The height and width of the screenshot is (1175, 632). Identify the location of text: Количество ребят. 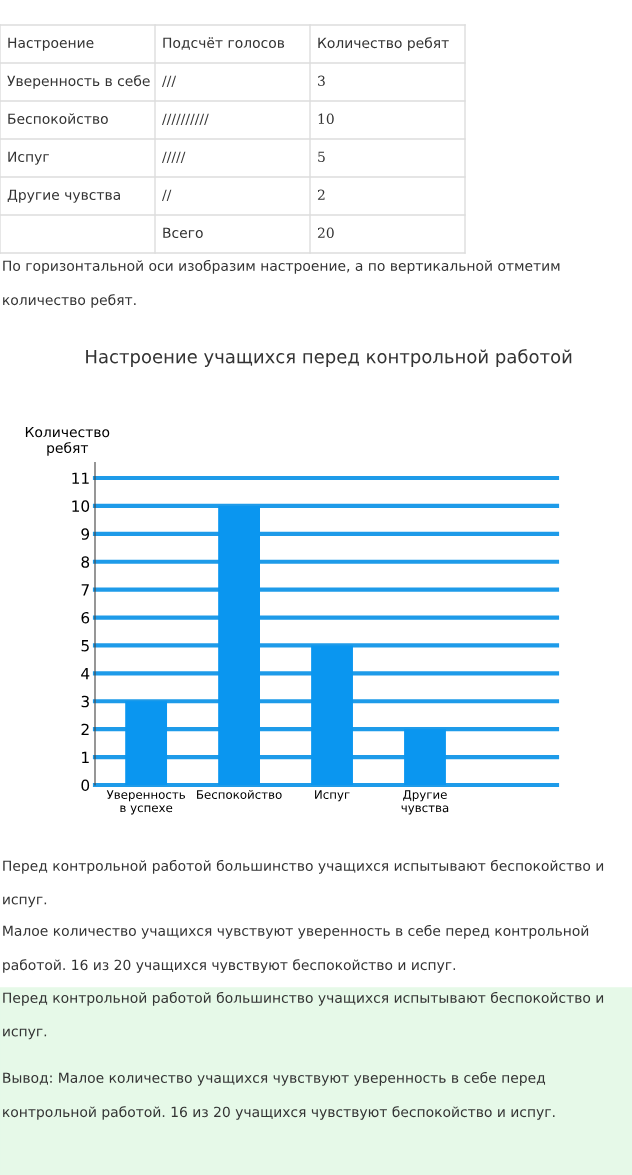
(383, 44).